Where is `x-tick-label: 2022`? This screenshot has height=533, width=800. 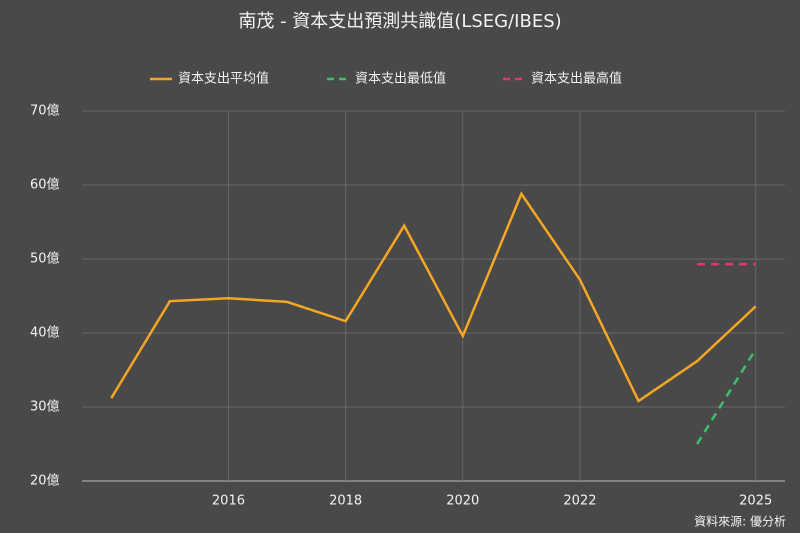 x-tick-label: 2022 is located at coordinates (579, 501).